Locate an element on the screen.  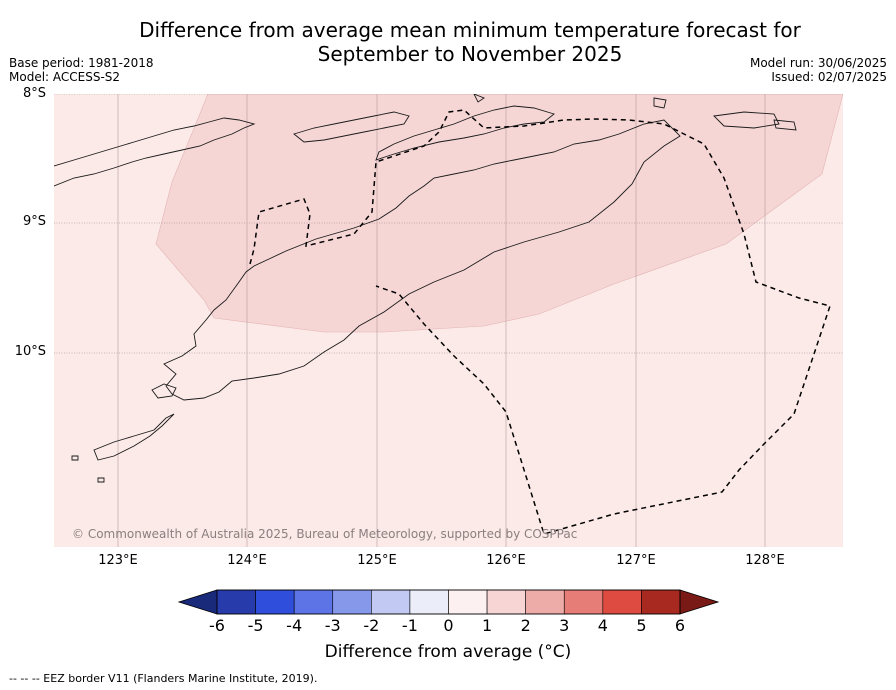
colorbar-tick-label: 5 is located at coordinates (641, 625).